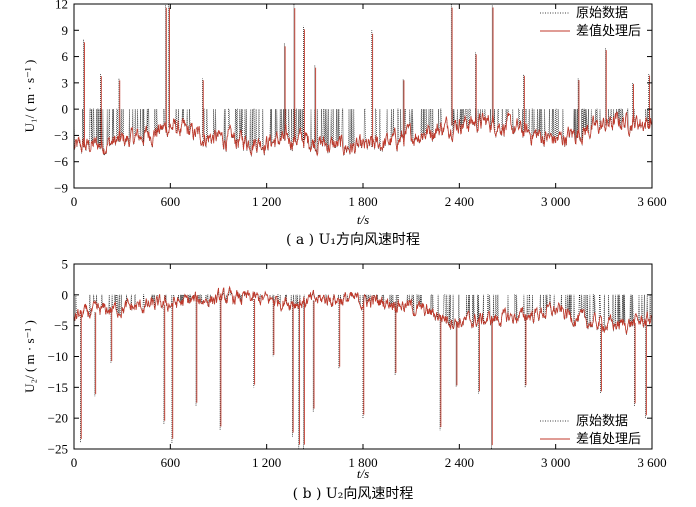  What do you see at coordinates (61, 135) in the screenshot?
I see `y-tick-label: −3` at bounding box center [61, 135].